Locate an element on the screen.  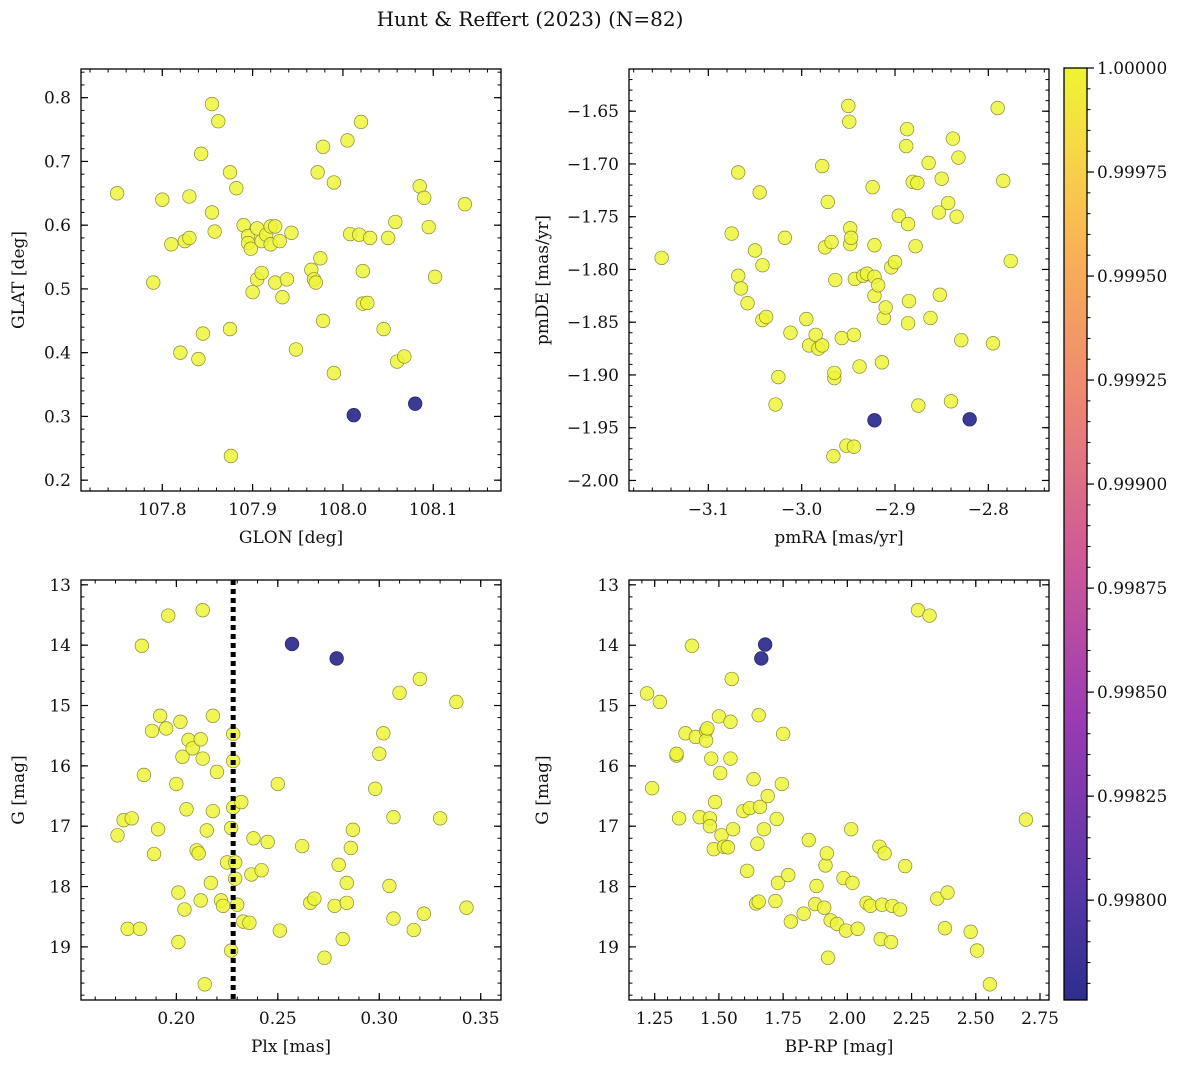
x-tick-label: 0.20 is located at coordinates (176, 1019).